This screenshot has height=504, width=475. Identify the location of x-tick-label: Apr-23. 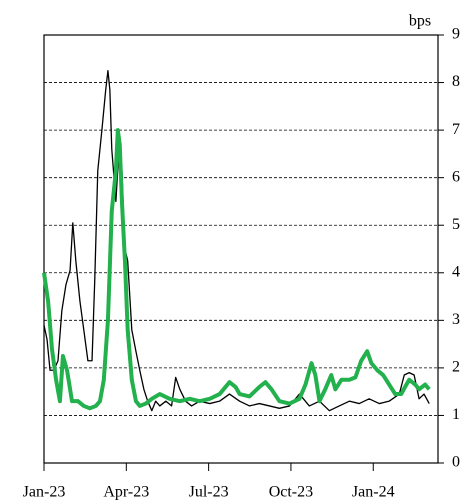
(126, 492).